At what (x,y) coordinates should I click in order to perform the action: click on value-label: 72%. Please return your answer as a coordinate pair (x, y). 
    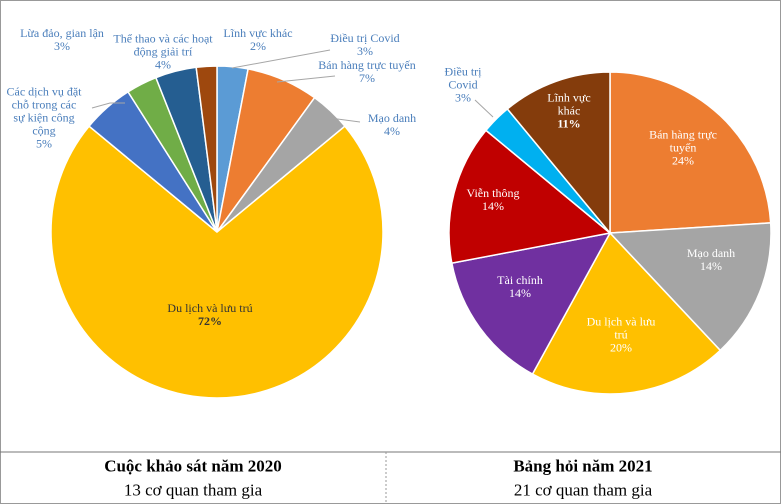
    Looking at the image, I should click on (210, 321).